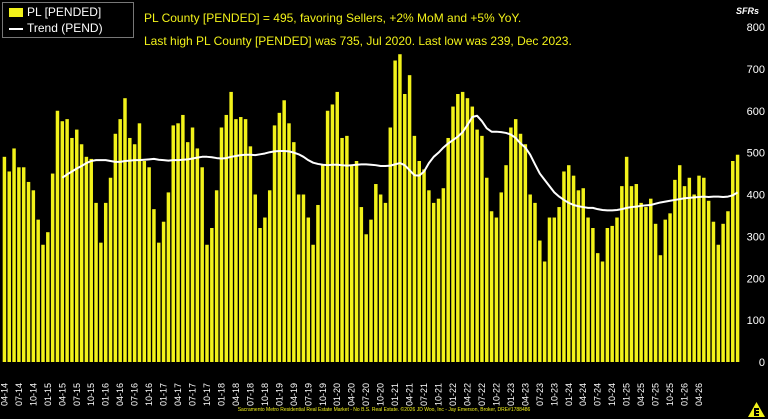 This screenshot has width=768, height=419. What do you see at coordinates (554, 394) in the screenshot?
I see `x-tick-label: 10-23` at bounding box center [554, 394].